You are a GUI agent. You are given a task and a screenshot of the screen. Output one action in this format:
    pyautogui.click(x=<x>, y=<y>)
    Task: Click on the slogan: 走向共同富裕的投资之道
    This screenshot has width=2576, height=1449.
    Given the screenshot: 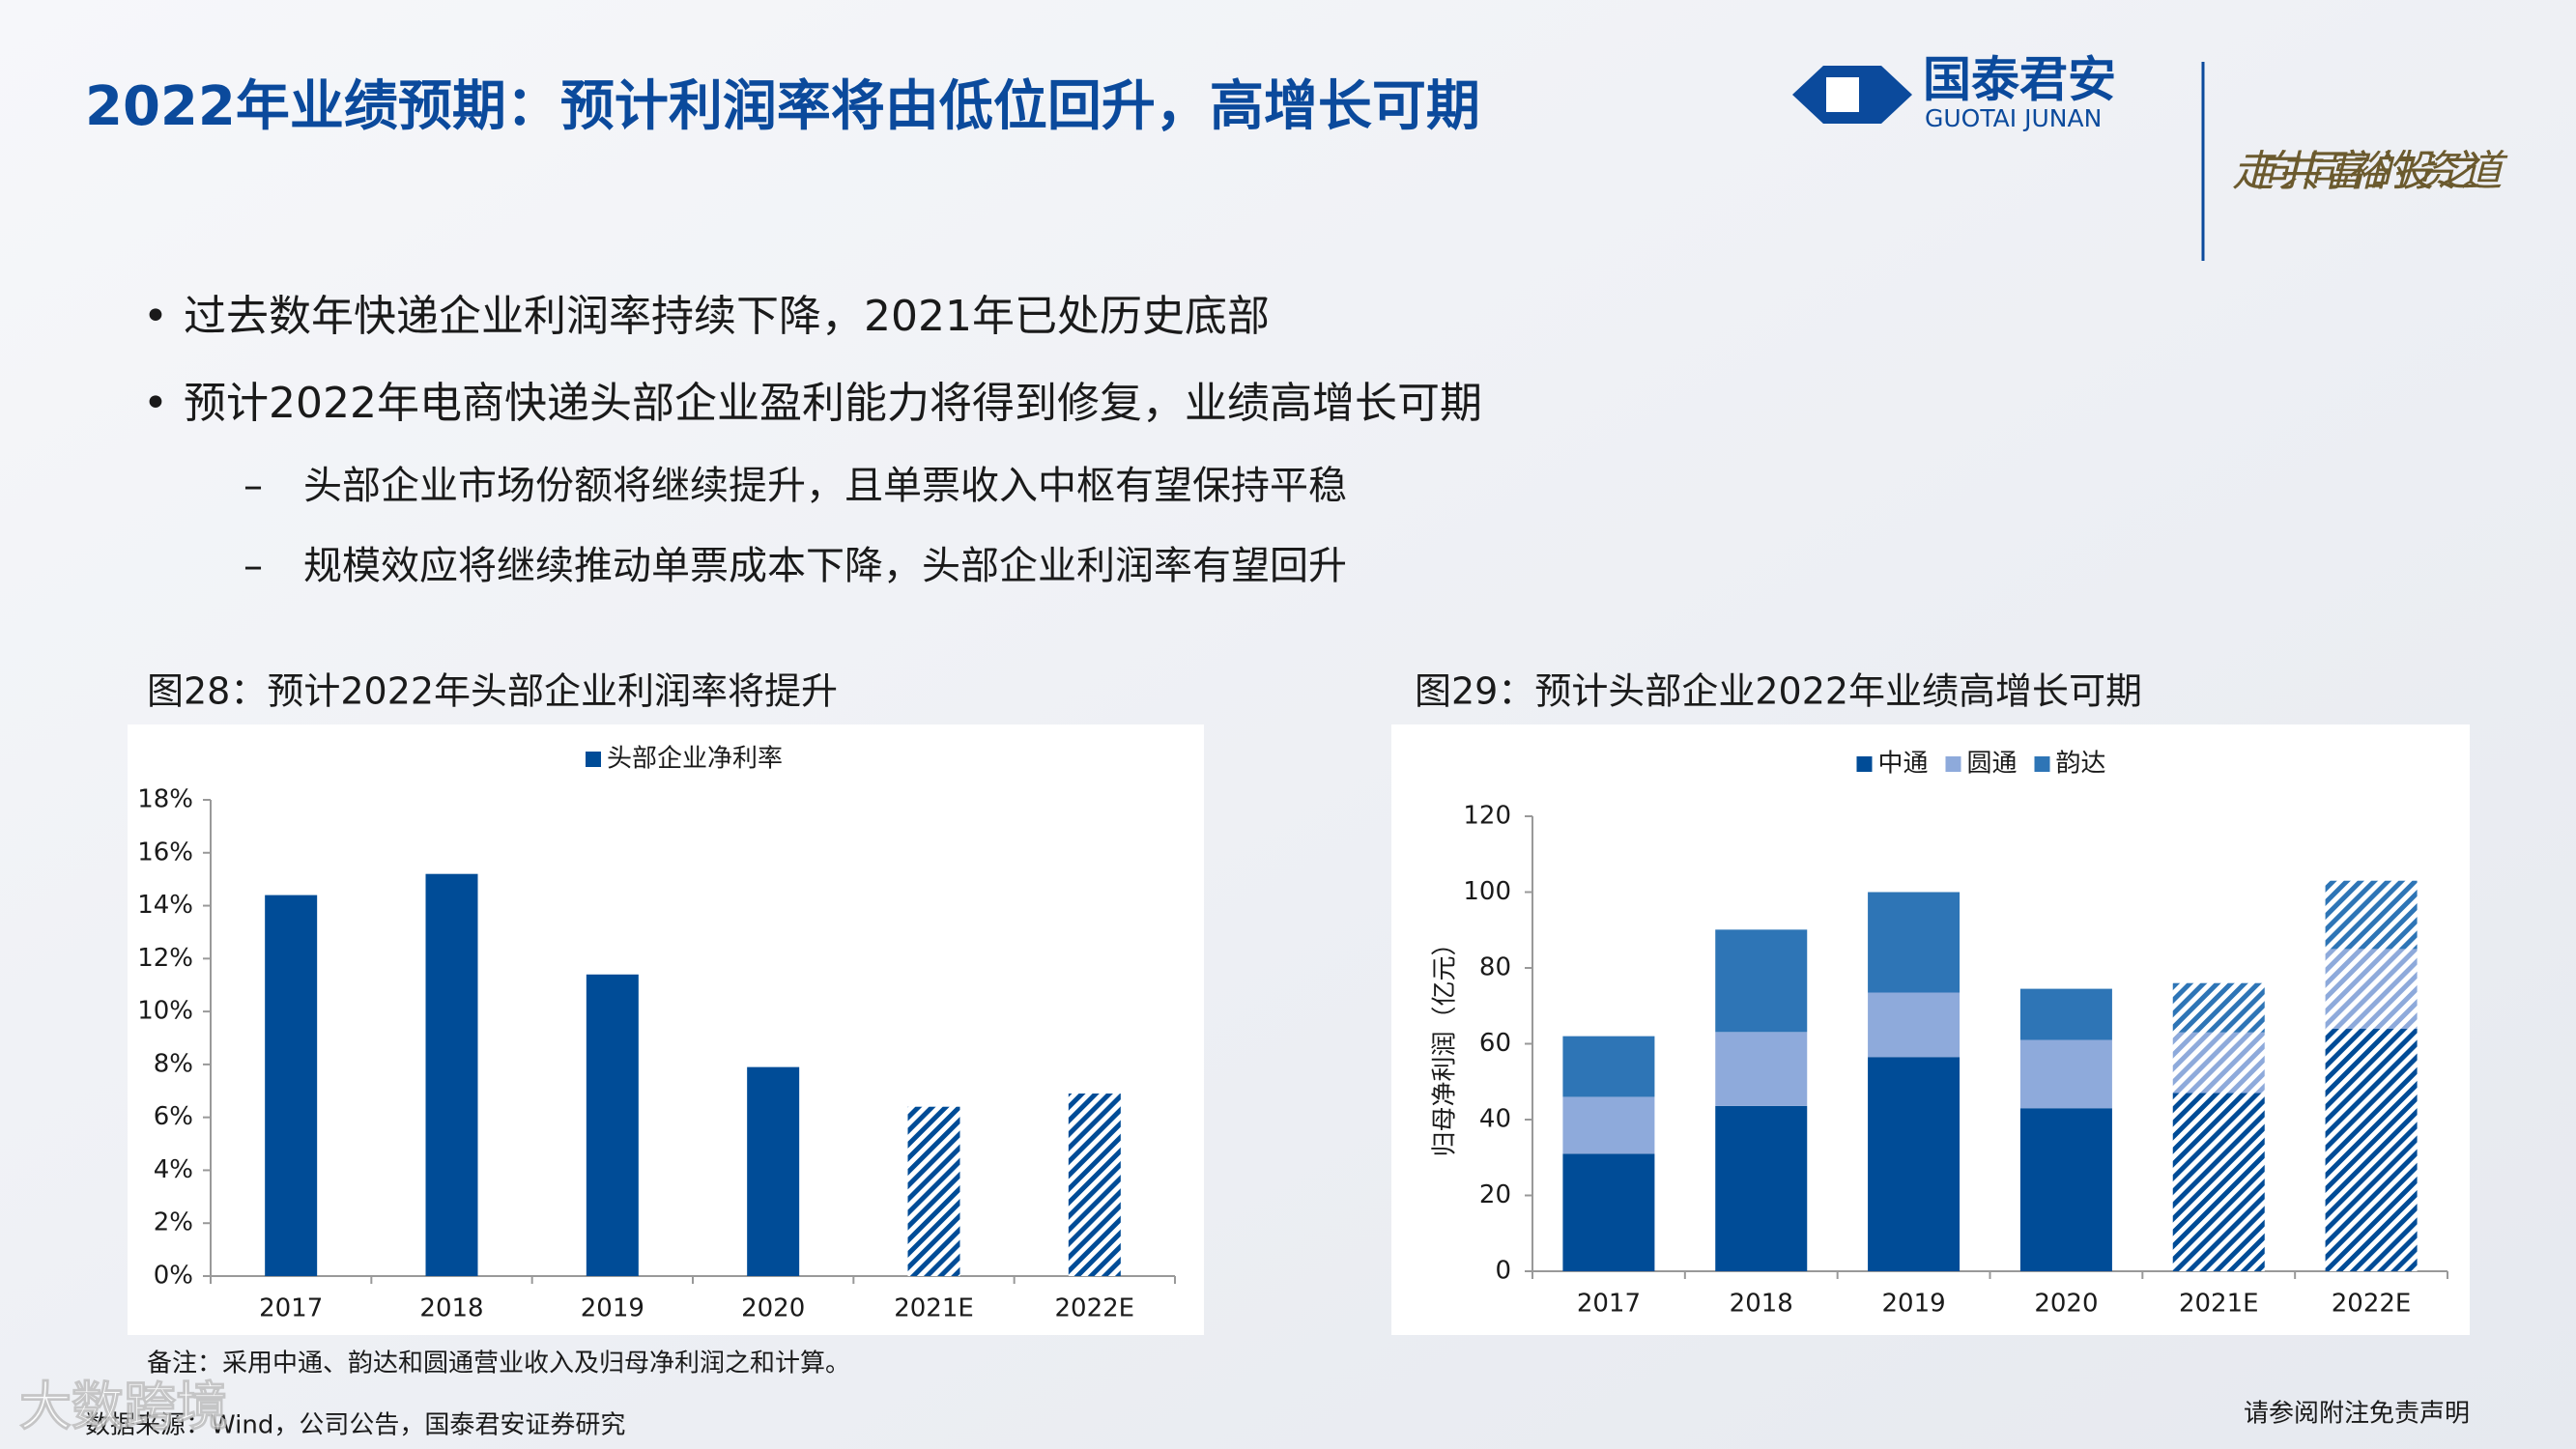 What is the action you would take?
    pyautogui.click(x=2370, y=171)
    